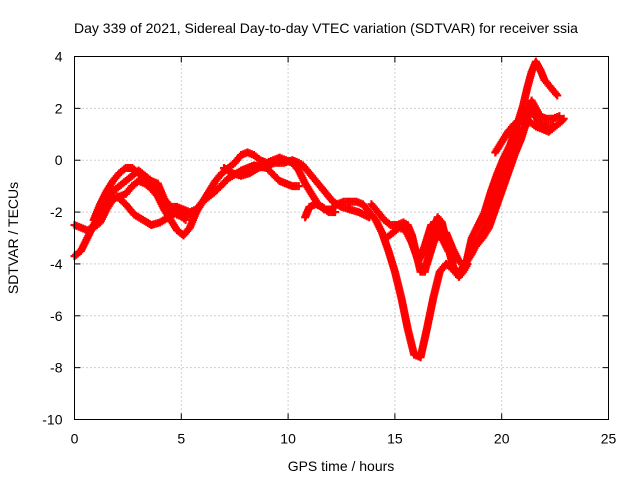 The height and width of the screenshot is (480, 640). Describe the element at coordinates (59, 160) in the screenshot. I see `y-tick-label: 0` at that location.